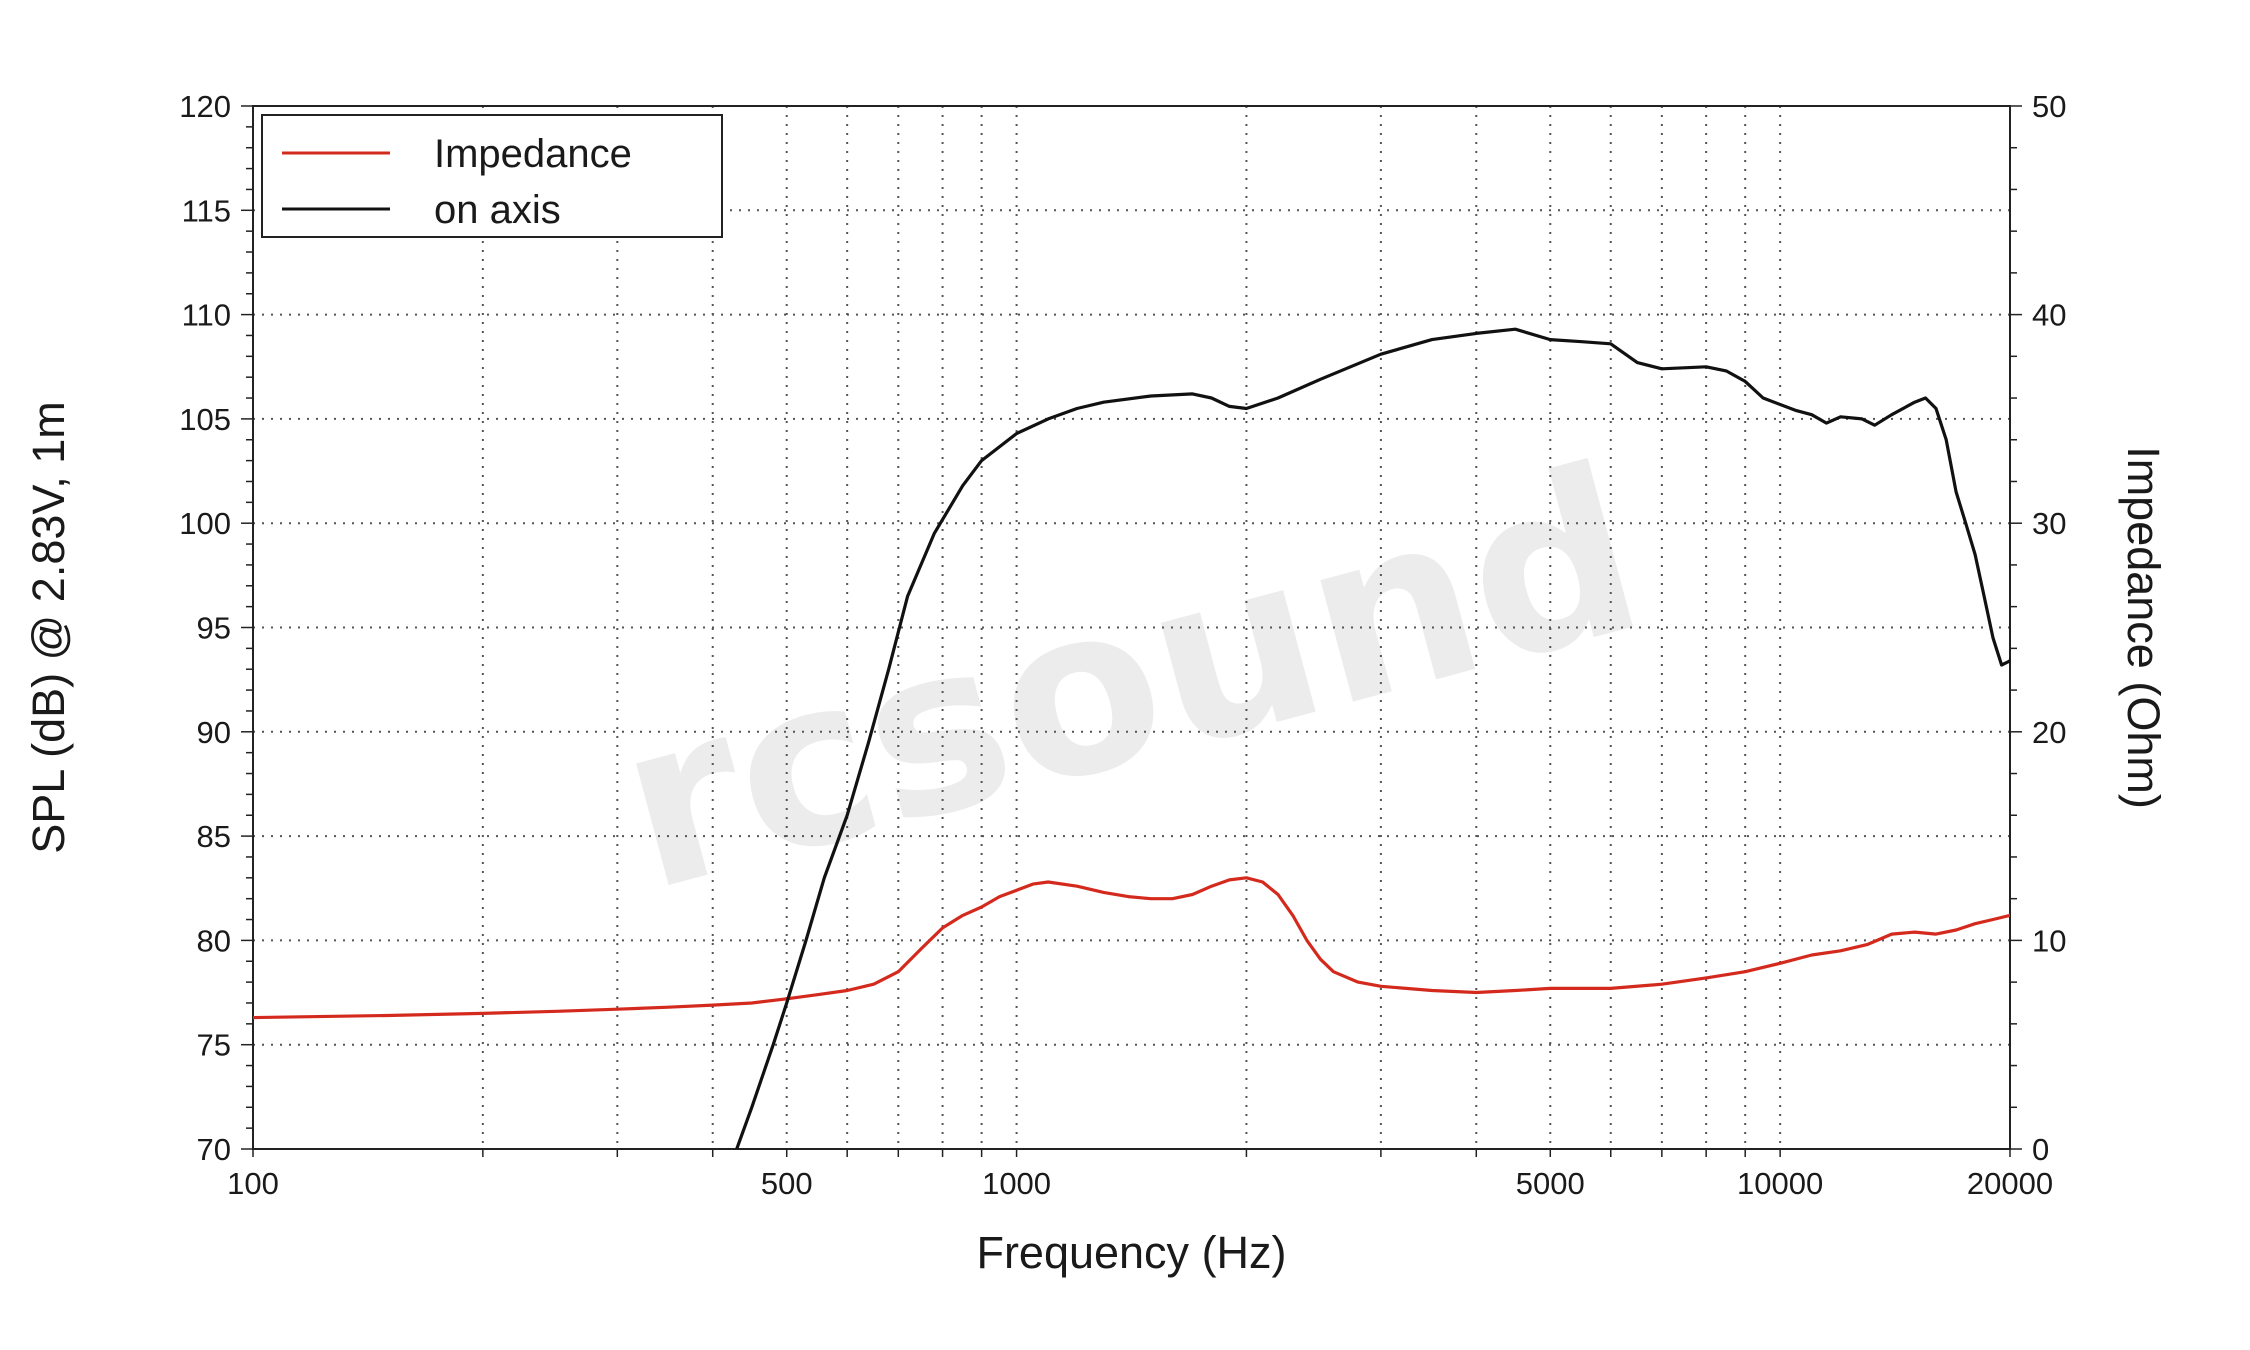  What do you see at coordinates (205, 419) in the screenshot?
I see `y-left-tick-label: 105` at bounding box center [205, 419].